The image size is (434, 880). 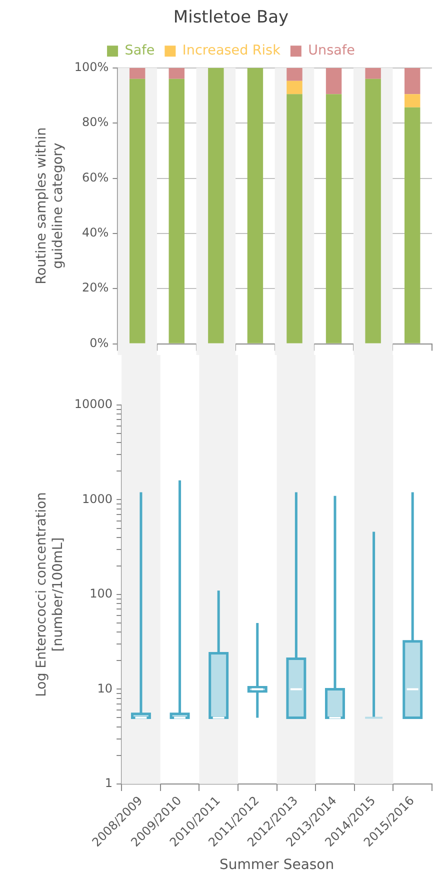 What do you see at coordinates (276, 865) in the screenshot?
I see `x-axis-title: Summer Season` at bounding box center [276, 865].